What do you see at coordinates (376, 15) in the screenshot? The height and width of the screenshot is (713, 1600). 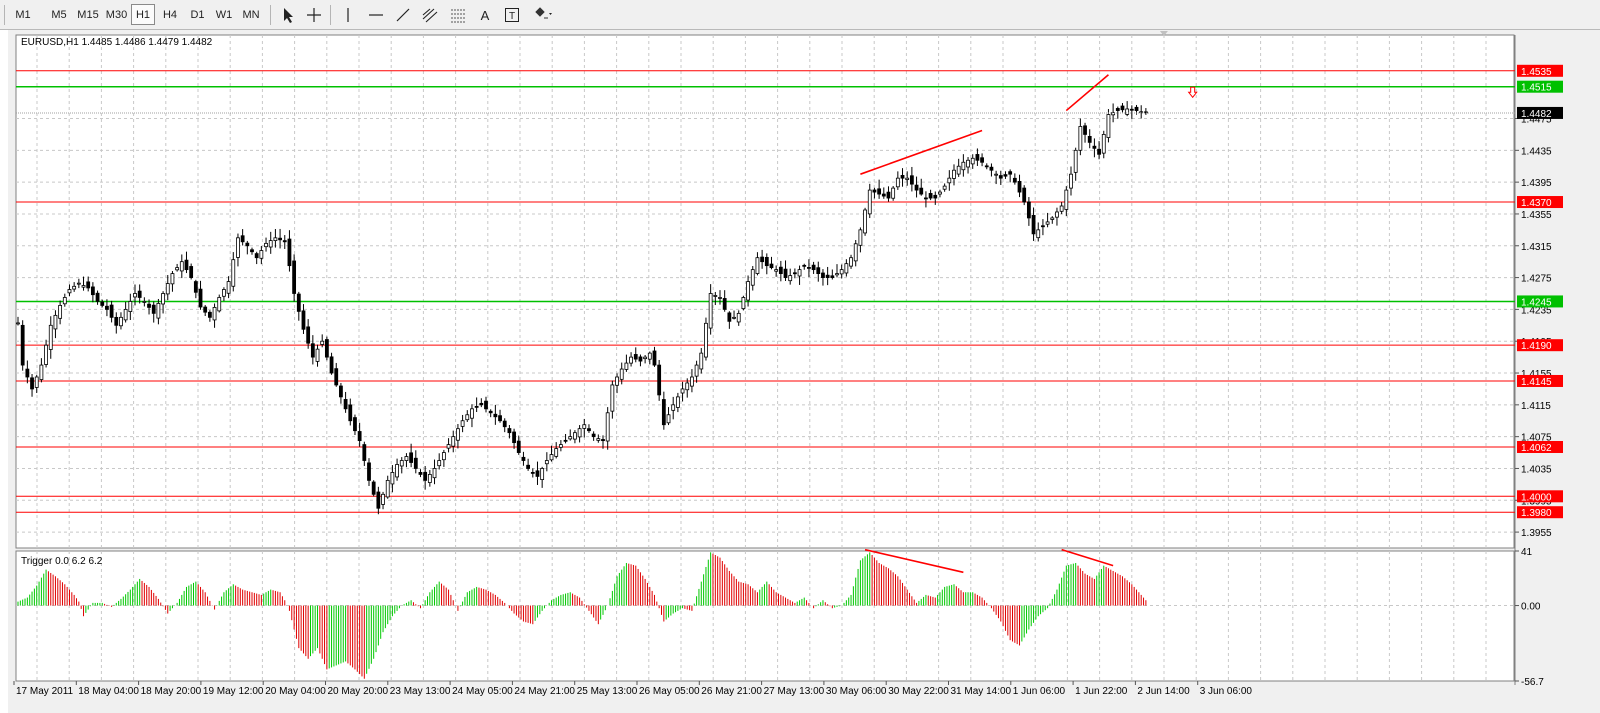 I see `horizontal-line-icon` at bounding box center [376, 15].